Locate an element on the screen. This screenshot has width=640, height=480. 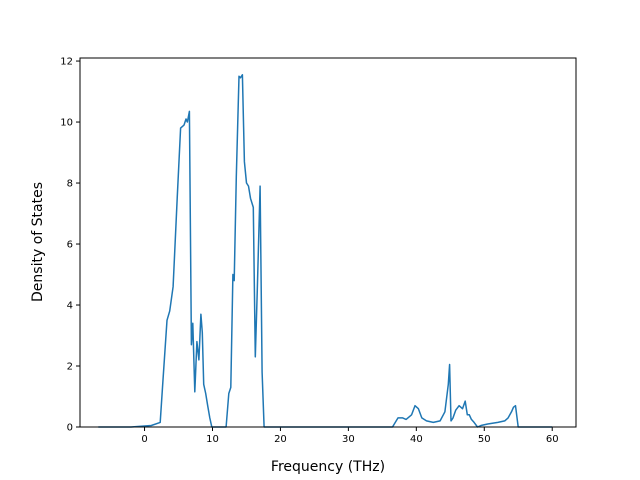
y-tick-label: 10 is located at coordinates (66, 123).